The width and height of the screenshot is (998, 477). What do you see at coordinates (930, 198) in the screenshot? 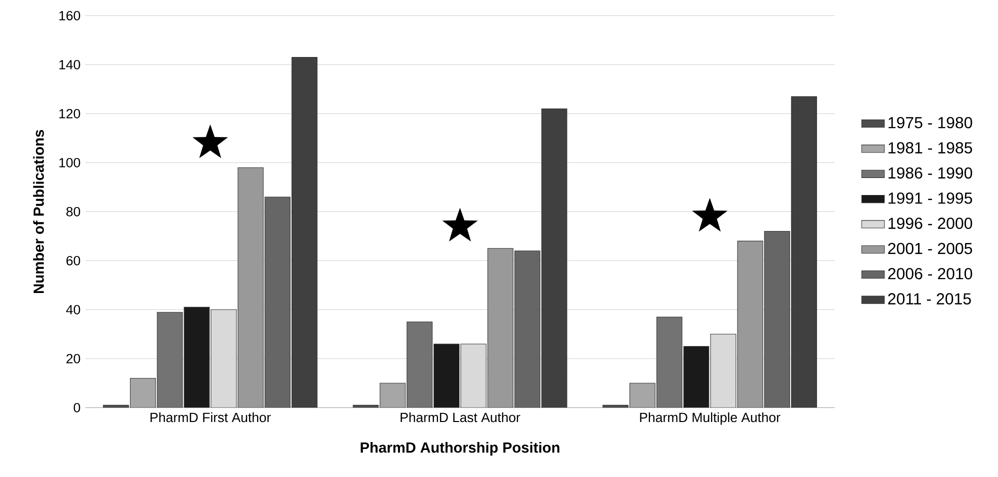
I see `legend-label: 1991 - 1995` at bounding box center [930, 198].